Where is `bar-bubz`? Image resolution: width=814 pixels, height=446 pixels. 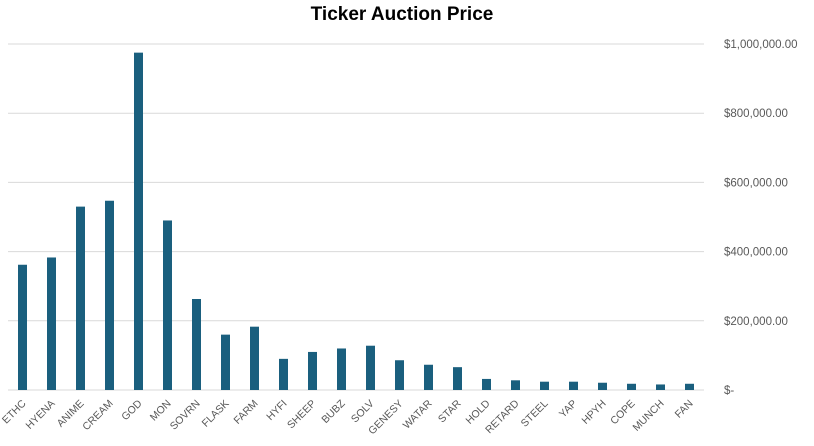
bar-bubz is located at coordinates (341, 369).